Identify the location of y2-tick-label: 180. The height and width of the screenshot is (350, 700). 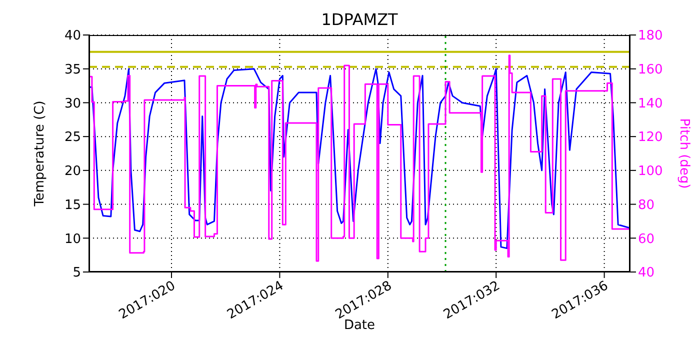
(650, 36).